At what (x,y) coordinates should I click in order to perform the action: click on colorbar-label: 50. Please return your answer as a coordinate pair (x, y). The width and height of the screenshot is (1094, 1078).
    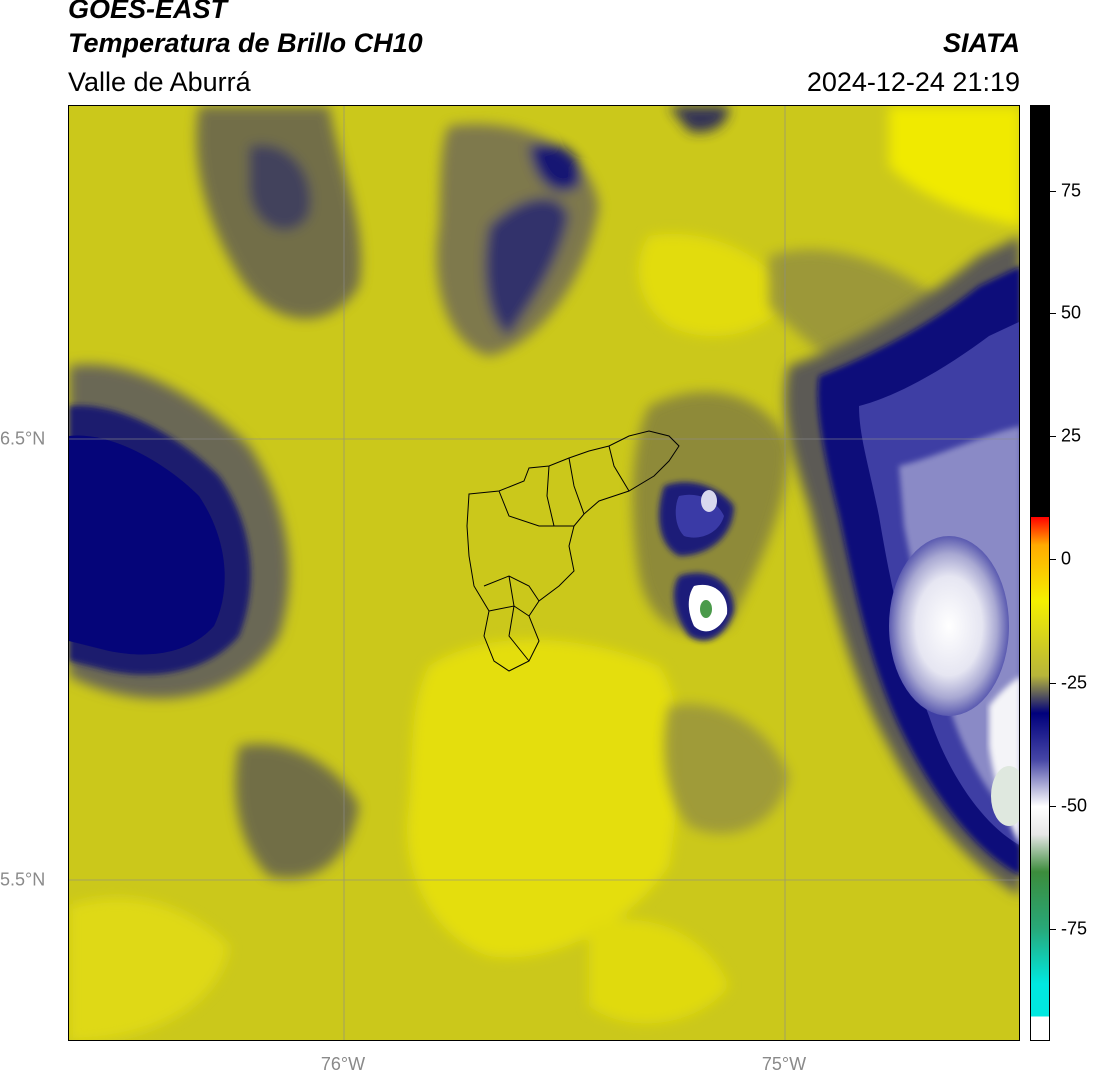
    Looking at the image, I should click on (1071, 312).